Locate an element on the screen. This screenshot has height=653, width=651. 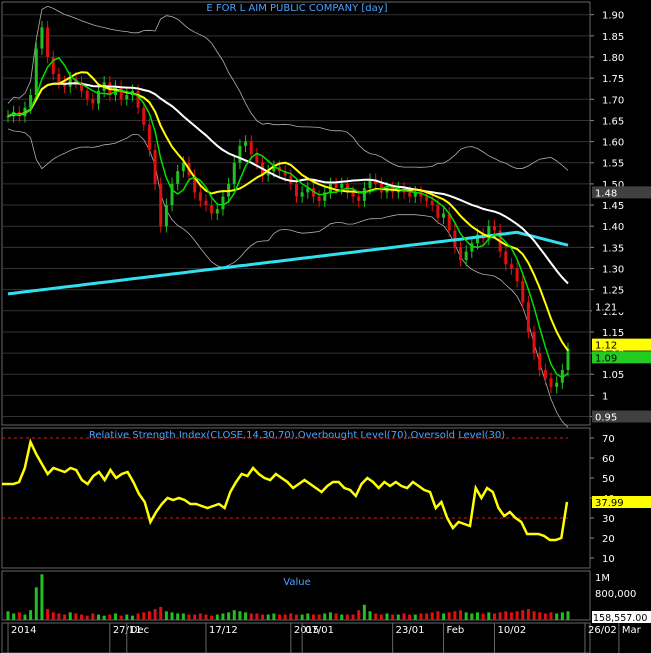
price-tick-label: 1.25 is located at coordinates (613, 291).